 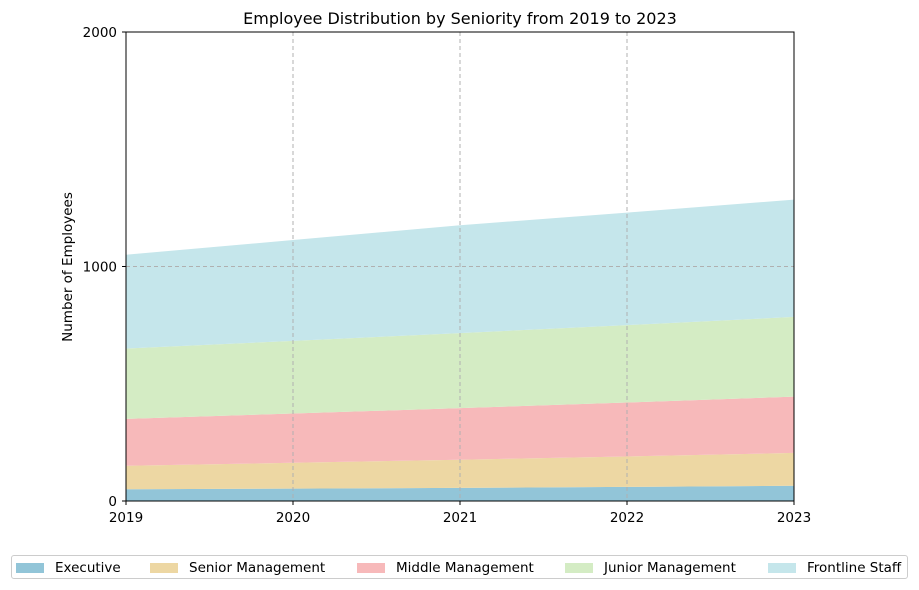 I want to click on legend-item-executive: Executive, so click(x=68, y=568).